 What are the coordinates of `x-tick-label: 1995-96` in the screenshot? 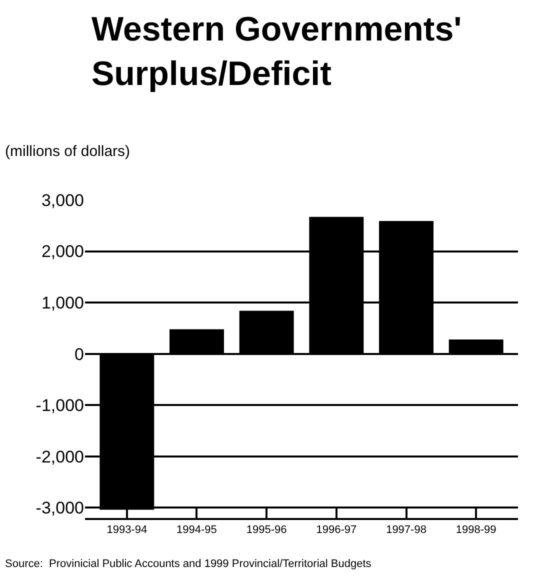 It's located at (266, 530).